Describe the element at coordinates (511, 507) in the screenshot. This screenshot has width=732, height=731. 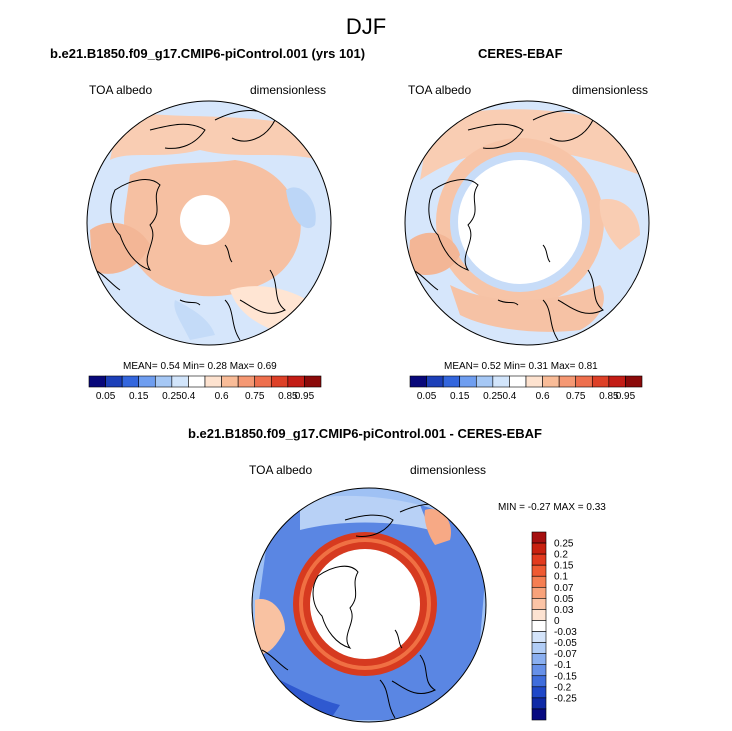
I see `min-label: MIN =` at that location.